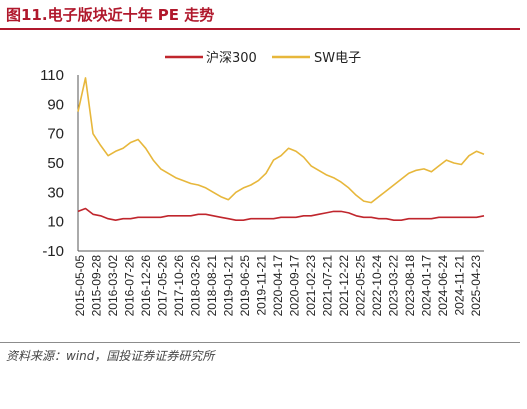 The width and height of the screenshot is (527, 409). Describe the element at coordinates (377, 286) in the screenshot. I see `x-tick-label: 2022-10-24` at that location.